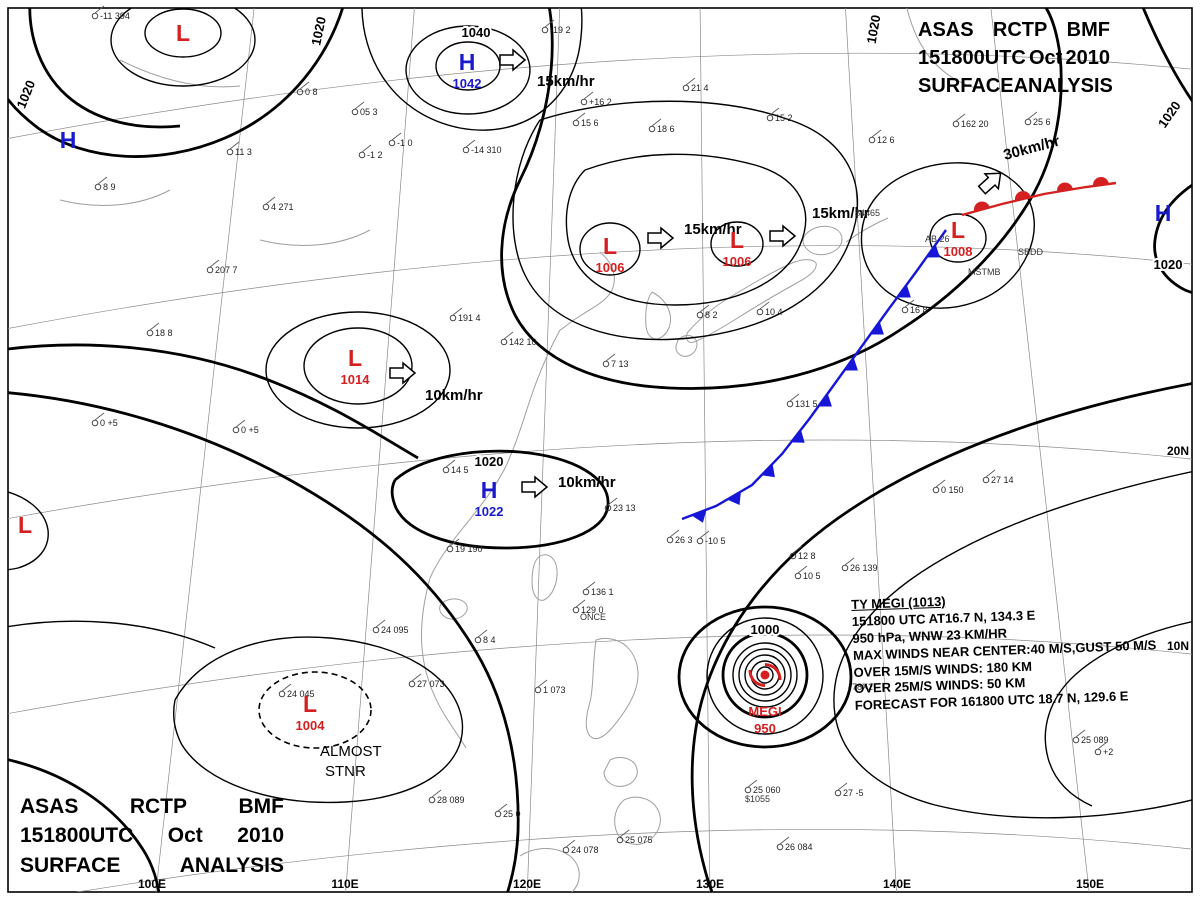 Image resolution: width=1200 pixels, height=900 pixels. What do you see at coordinates (467, 83) in the screenshot?
I see `svg-text: 1042` at bounding box center [467, 83].